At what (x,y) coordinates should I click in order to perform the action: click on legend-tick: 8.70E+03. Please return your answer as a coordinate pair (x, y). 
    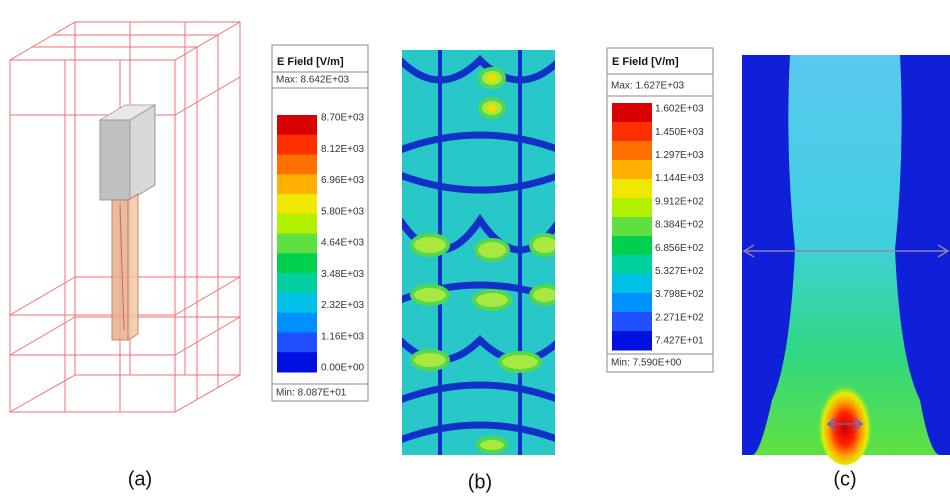
    Looking at the image, I should click on (343, 118).